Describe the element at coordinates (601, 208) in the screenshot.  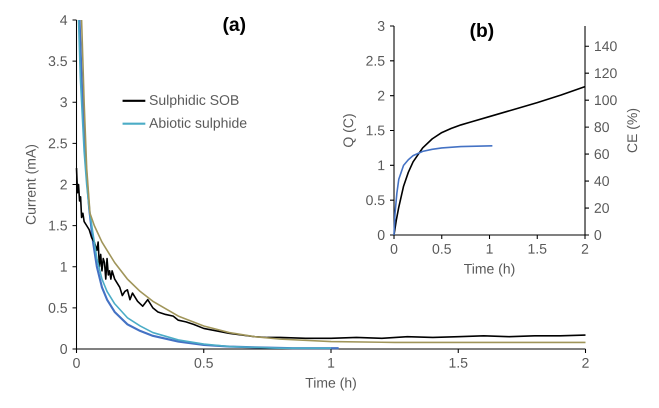
I see `y2-tick-label: 20` at that location.